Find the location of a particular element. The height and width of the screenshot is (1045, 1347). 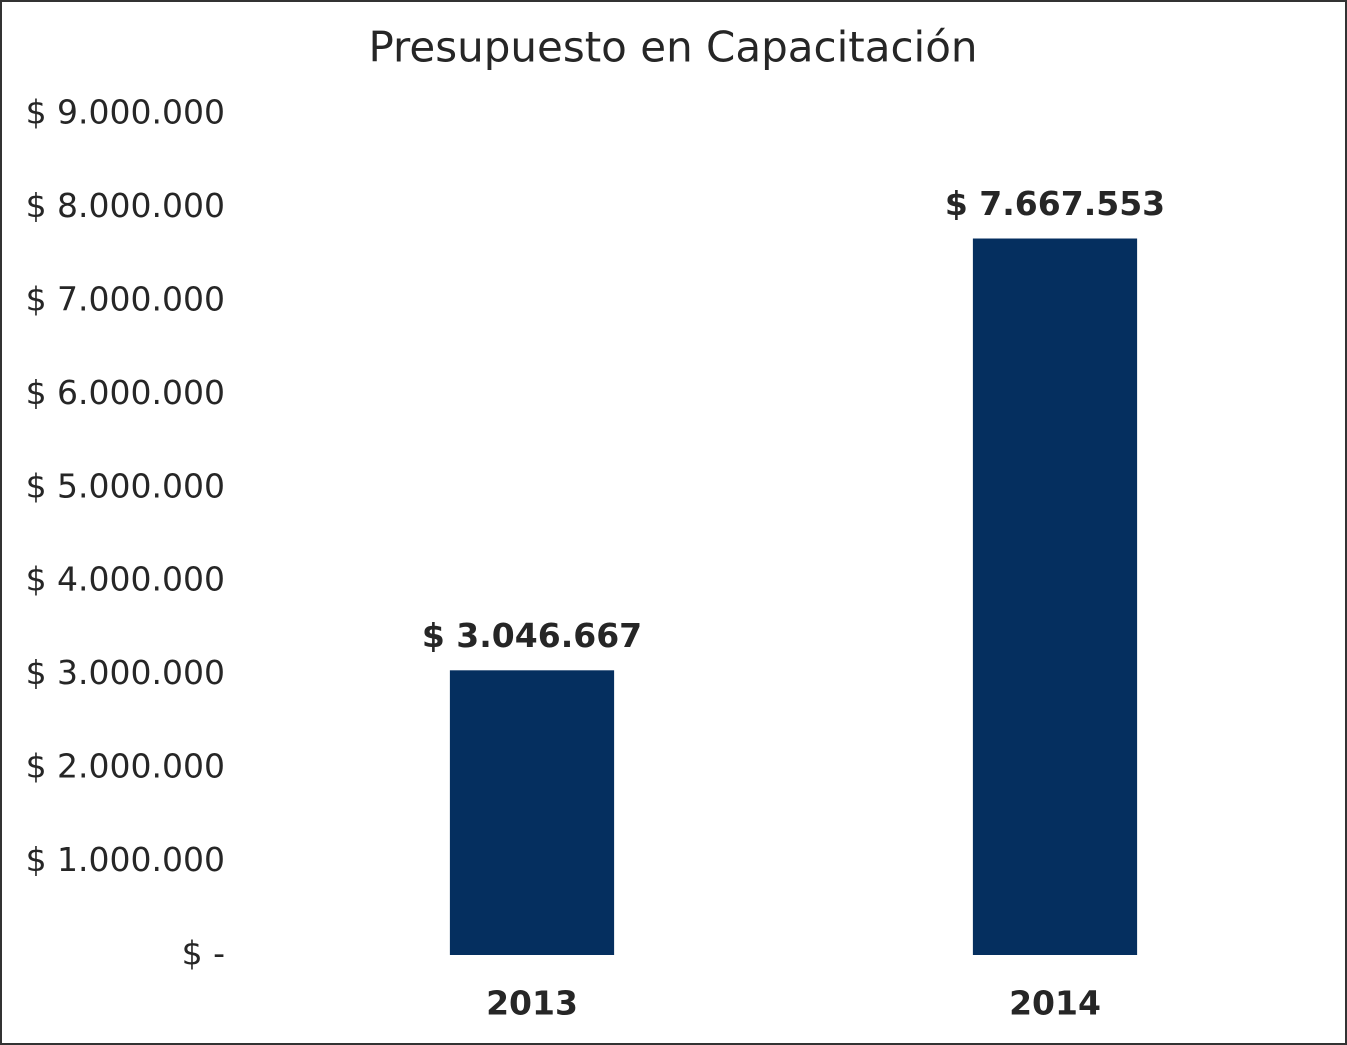

x-tick-label: 2013 is located at coordinates (532, 1003).